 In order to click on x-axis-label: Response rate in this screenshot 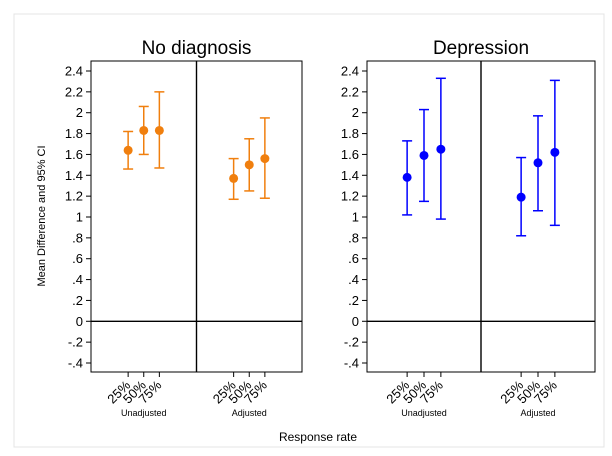, I will do `click(318, 437)`.